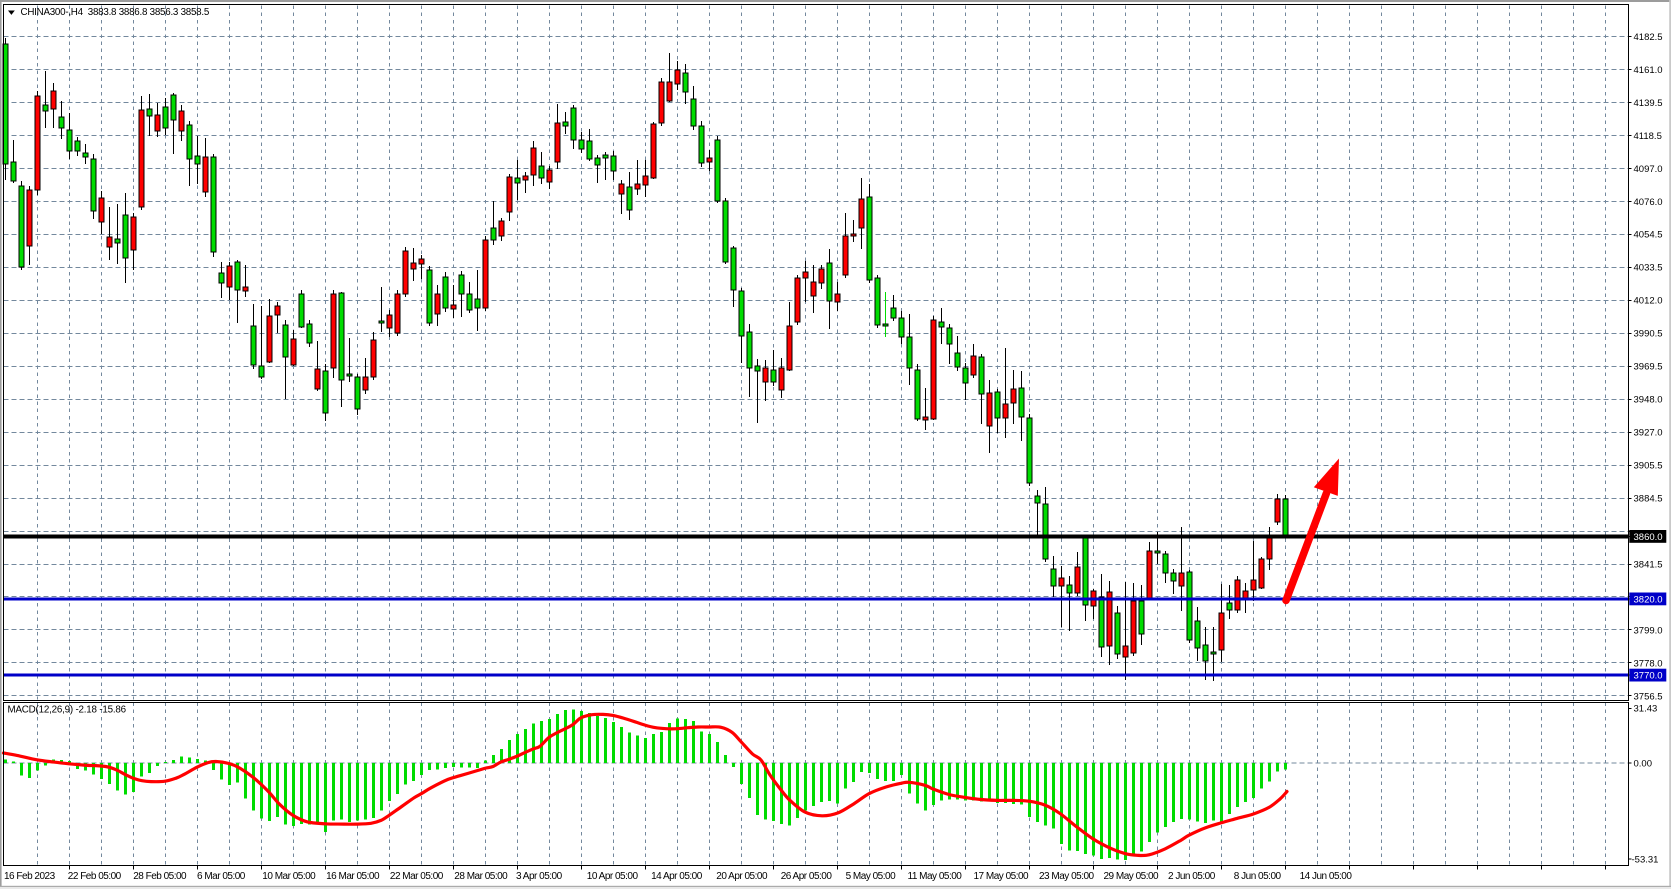 This screenshot has width=1671, height=889. Describe the element at coordinates (1645, 860) in the screenshot. I see `svg-text: -53.31` at that location.